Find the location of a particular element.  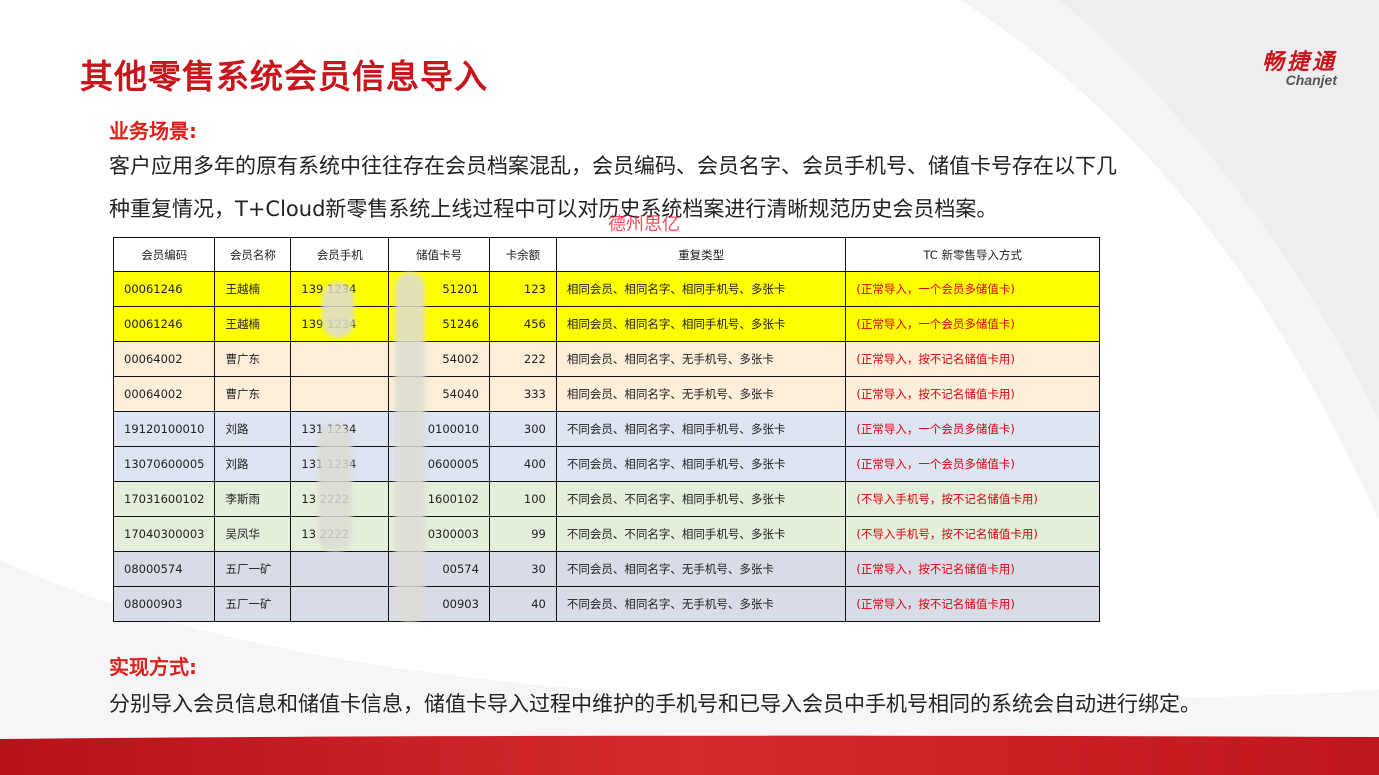

cell-card-balance: 40 is located at coordinates (522, 604).